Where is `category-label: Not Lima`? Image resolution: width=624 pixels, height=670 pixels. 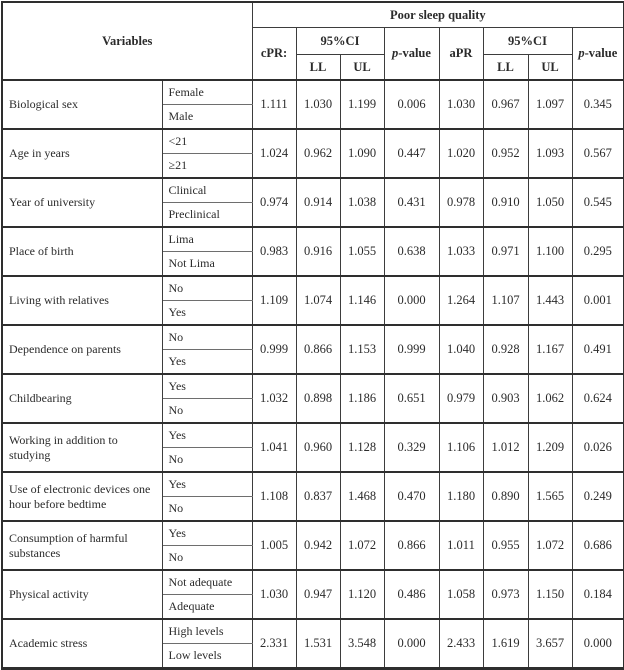
category-label: Not Lima is located at coordinates (207, 264).